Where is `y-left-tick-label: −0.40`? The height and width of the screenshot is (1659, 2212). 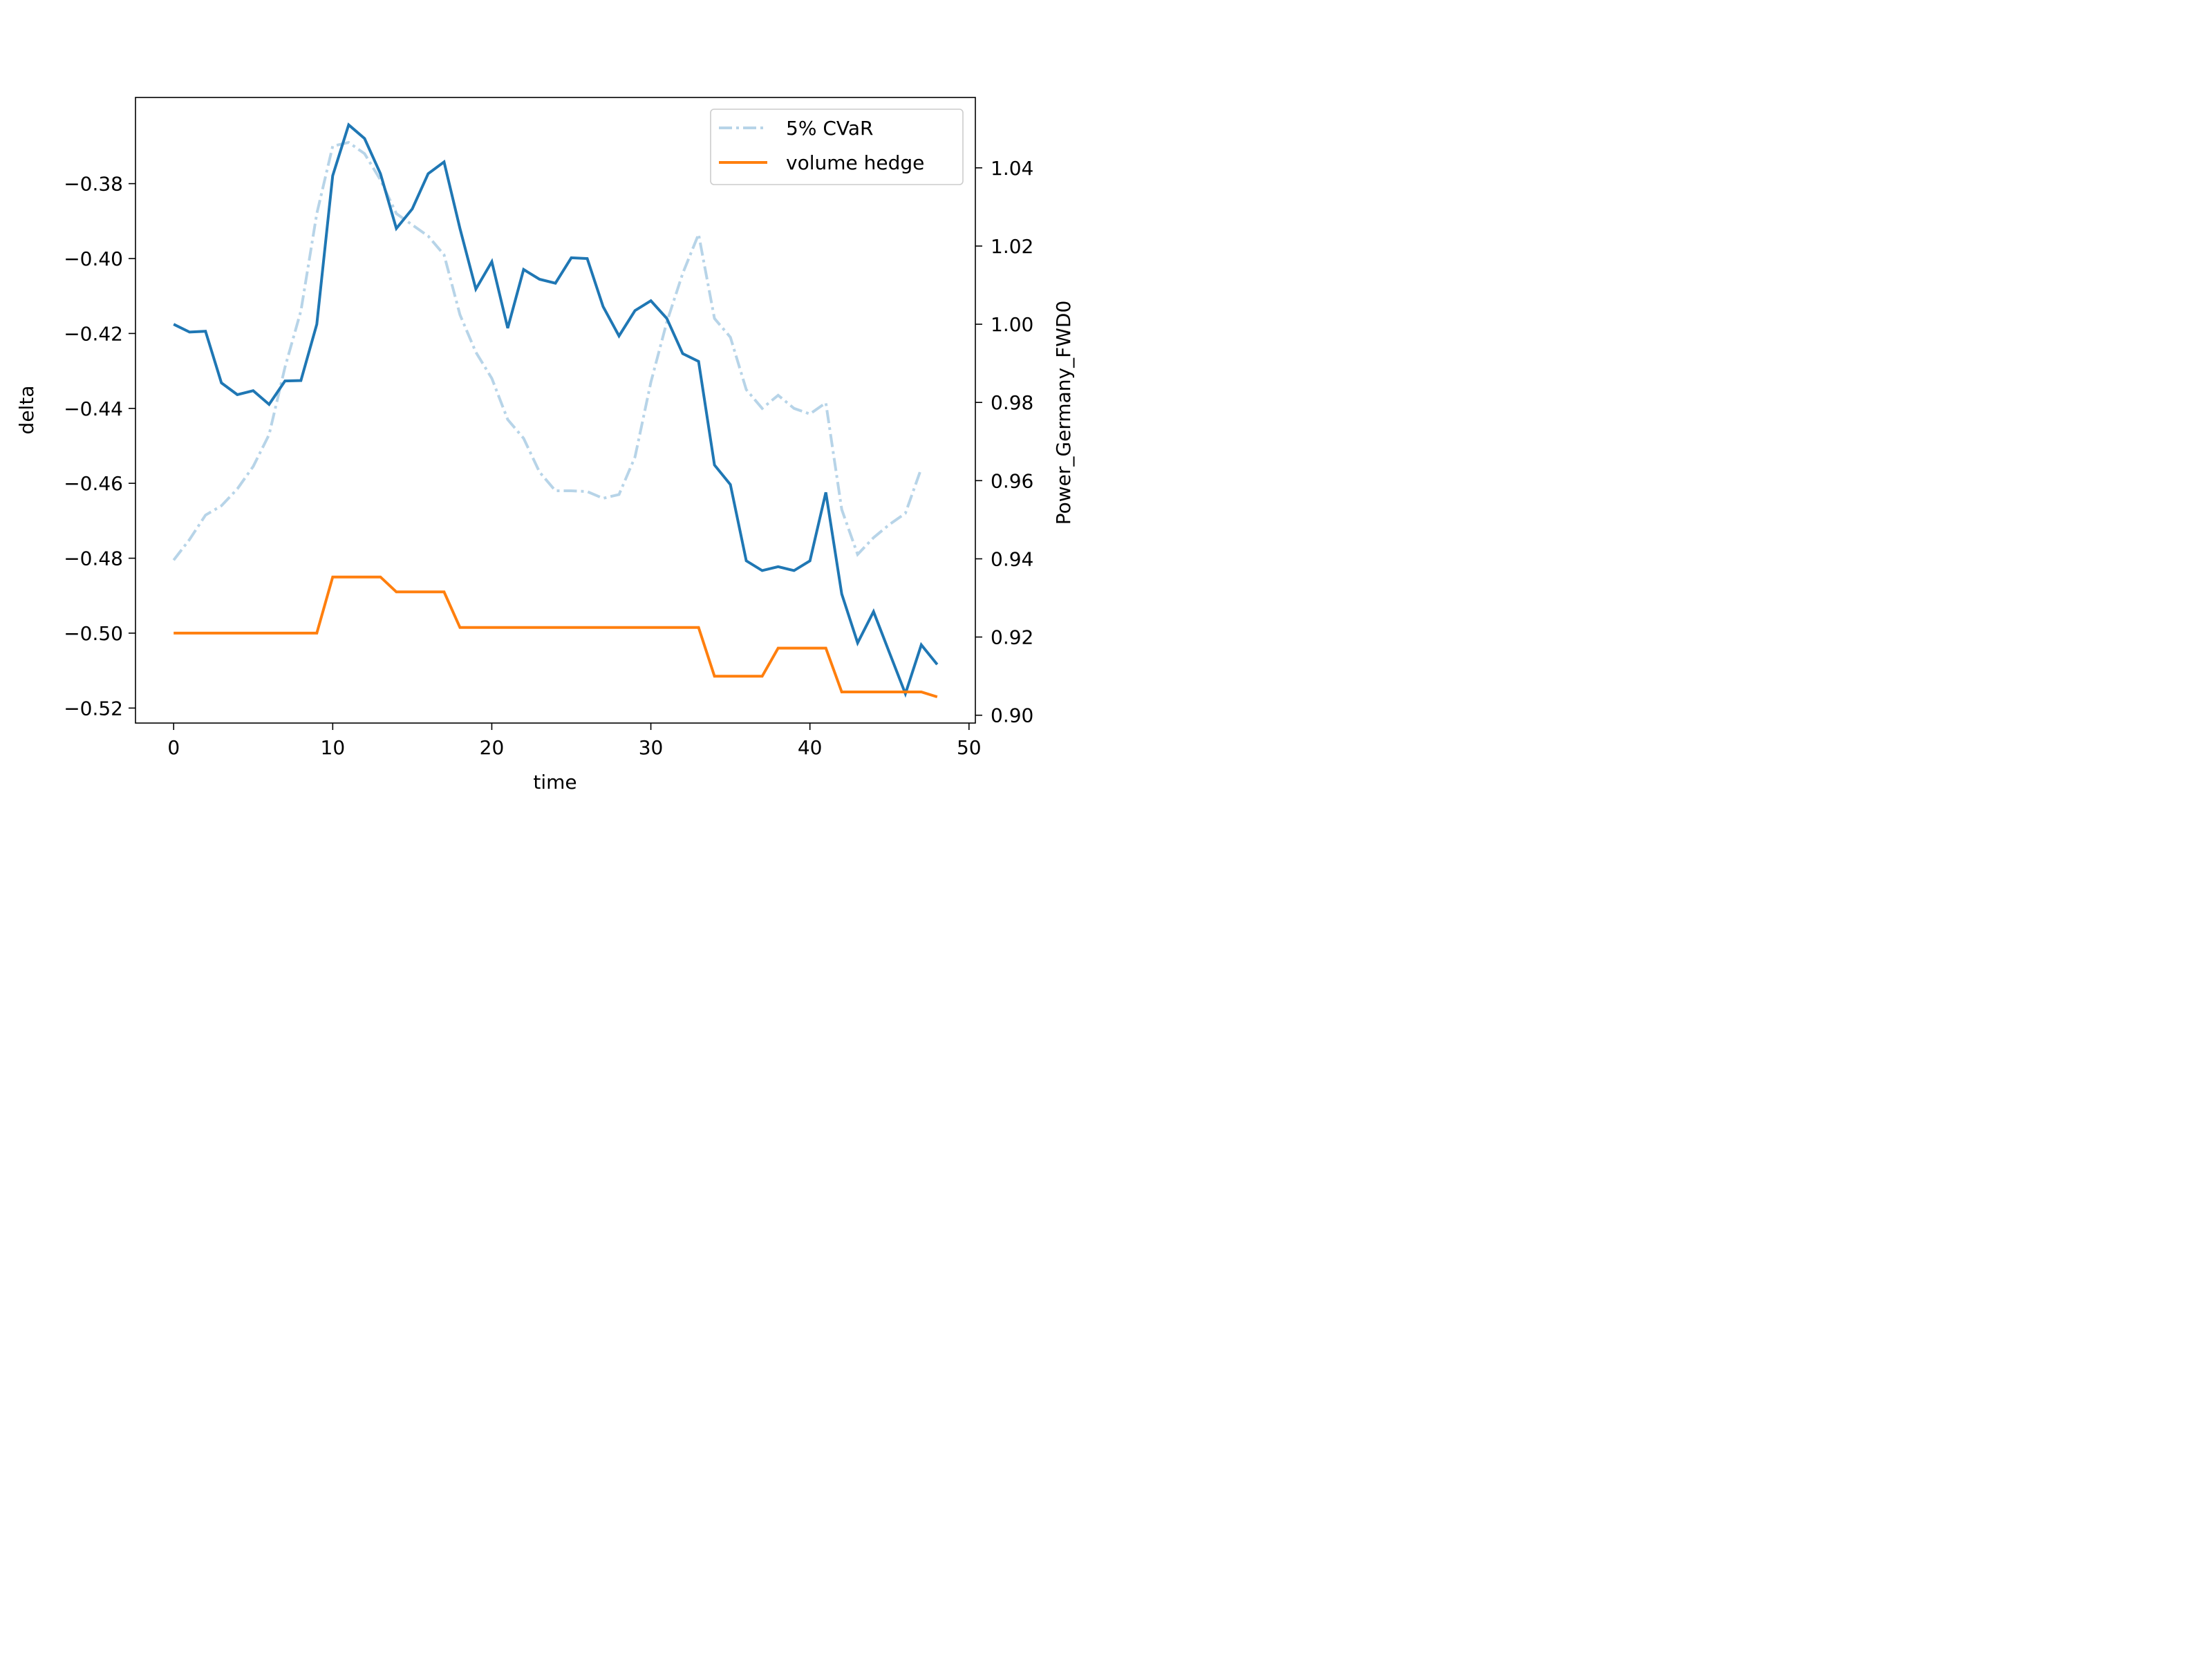
y-left-tick-label: −0.40 is located at coordinates (94, 258).